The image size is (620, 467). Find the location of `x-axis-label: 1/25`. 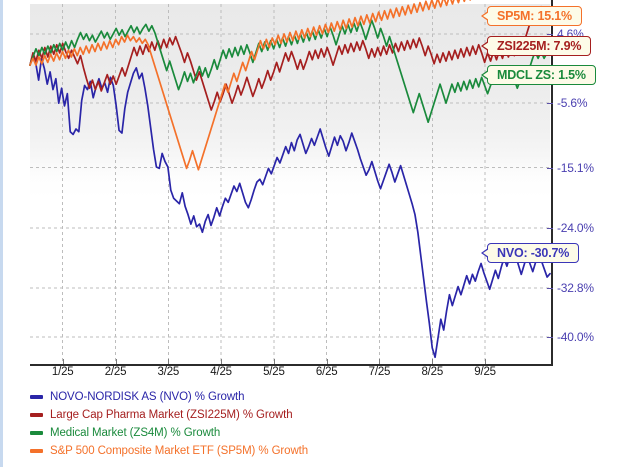

x-axis-label: 1/25 is located at coordinates (62, 372).